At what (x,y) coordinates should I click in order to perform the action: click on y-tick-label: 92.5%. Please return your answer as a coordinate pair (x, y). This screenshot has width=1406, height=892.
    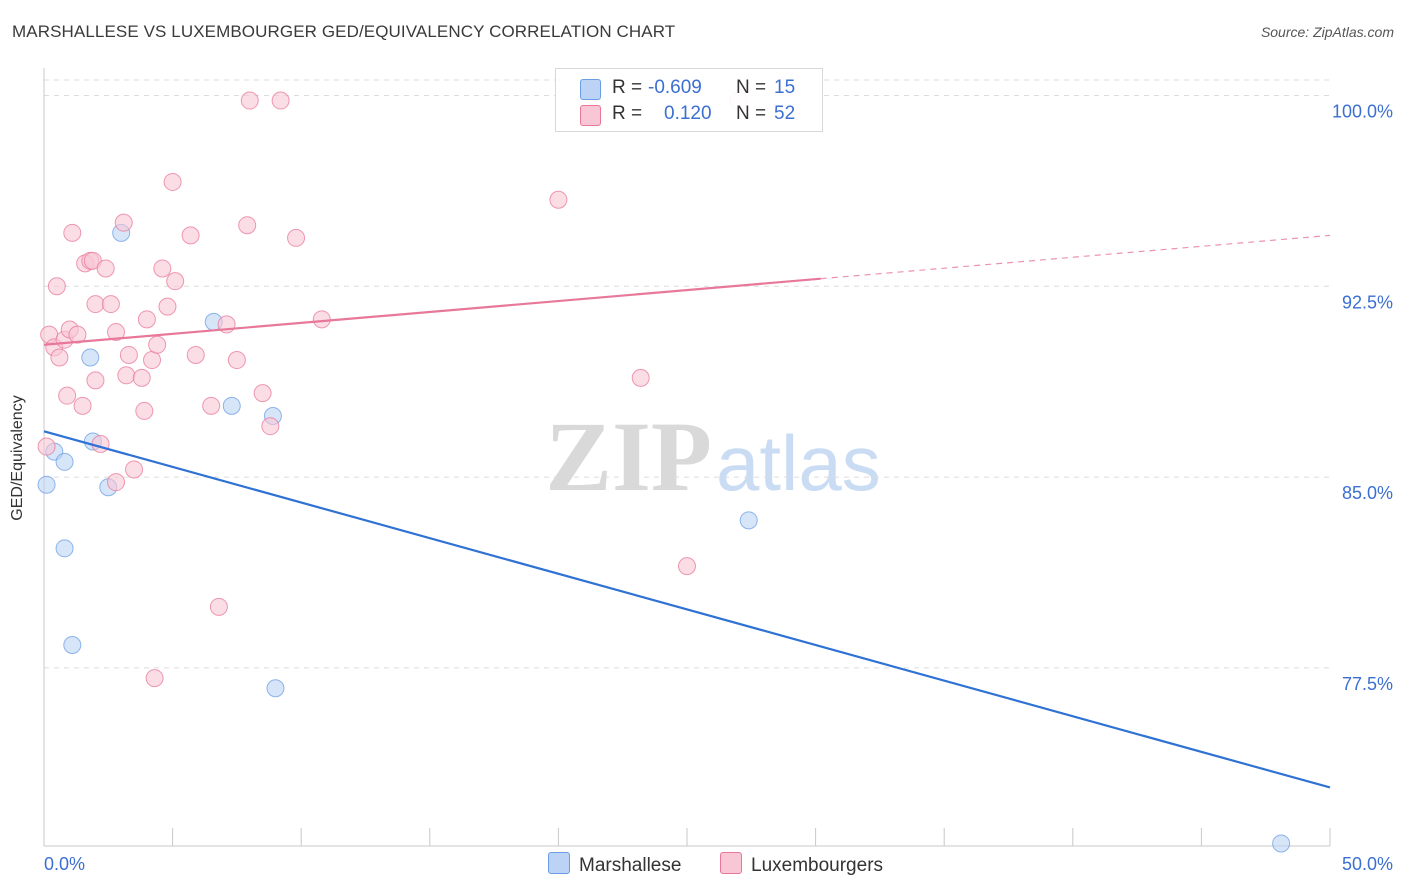
    Looking at the image, I should click on (1367, 302).